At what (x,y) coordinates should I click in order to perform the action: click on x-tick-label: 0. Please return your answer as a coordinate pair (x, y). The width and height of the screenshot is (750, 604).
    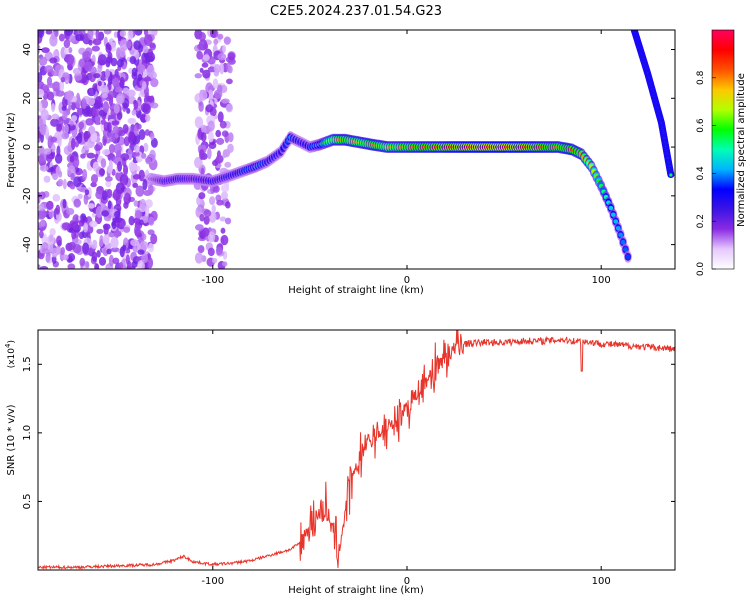
    Looking at the image, I should click on (407, 280).